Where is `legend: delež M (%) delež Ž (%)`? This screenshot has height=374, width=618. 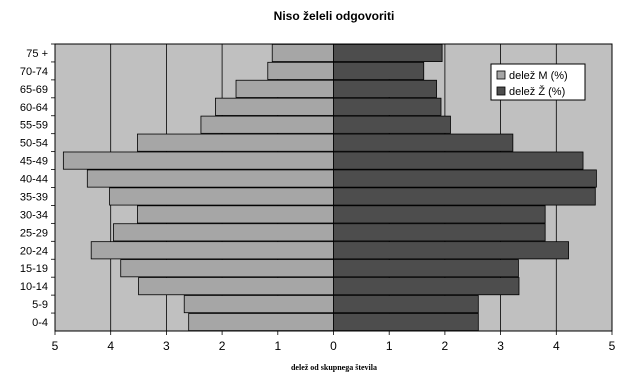
legend: delež M (%) delež Ž (%) is located at coordinates (538, 82).